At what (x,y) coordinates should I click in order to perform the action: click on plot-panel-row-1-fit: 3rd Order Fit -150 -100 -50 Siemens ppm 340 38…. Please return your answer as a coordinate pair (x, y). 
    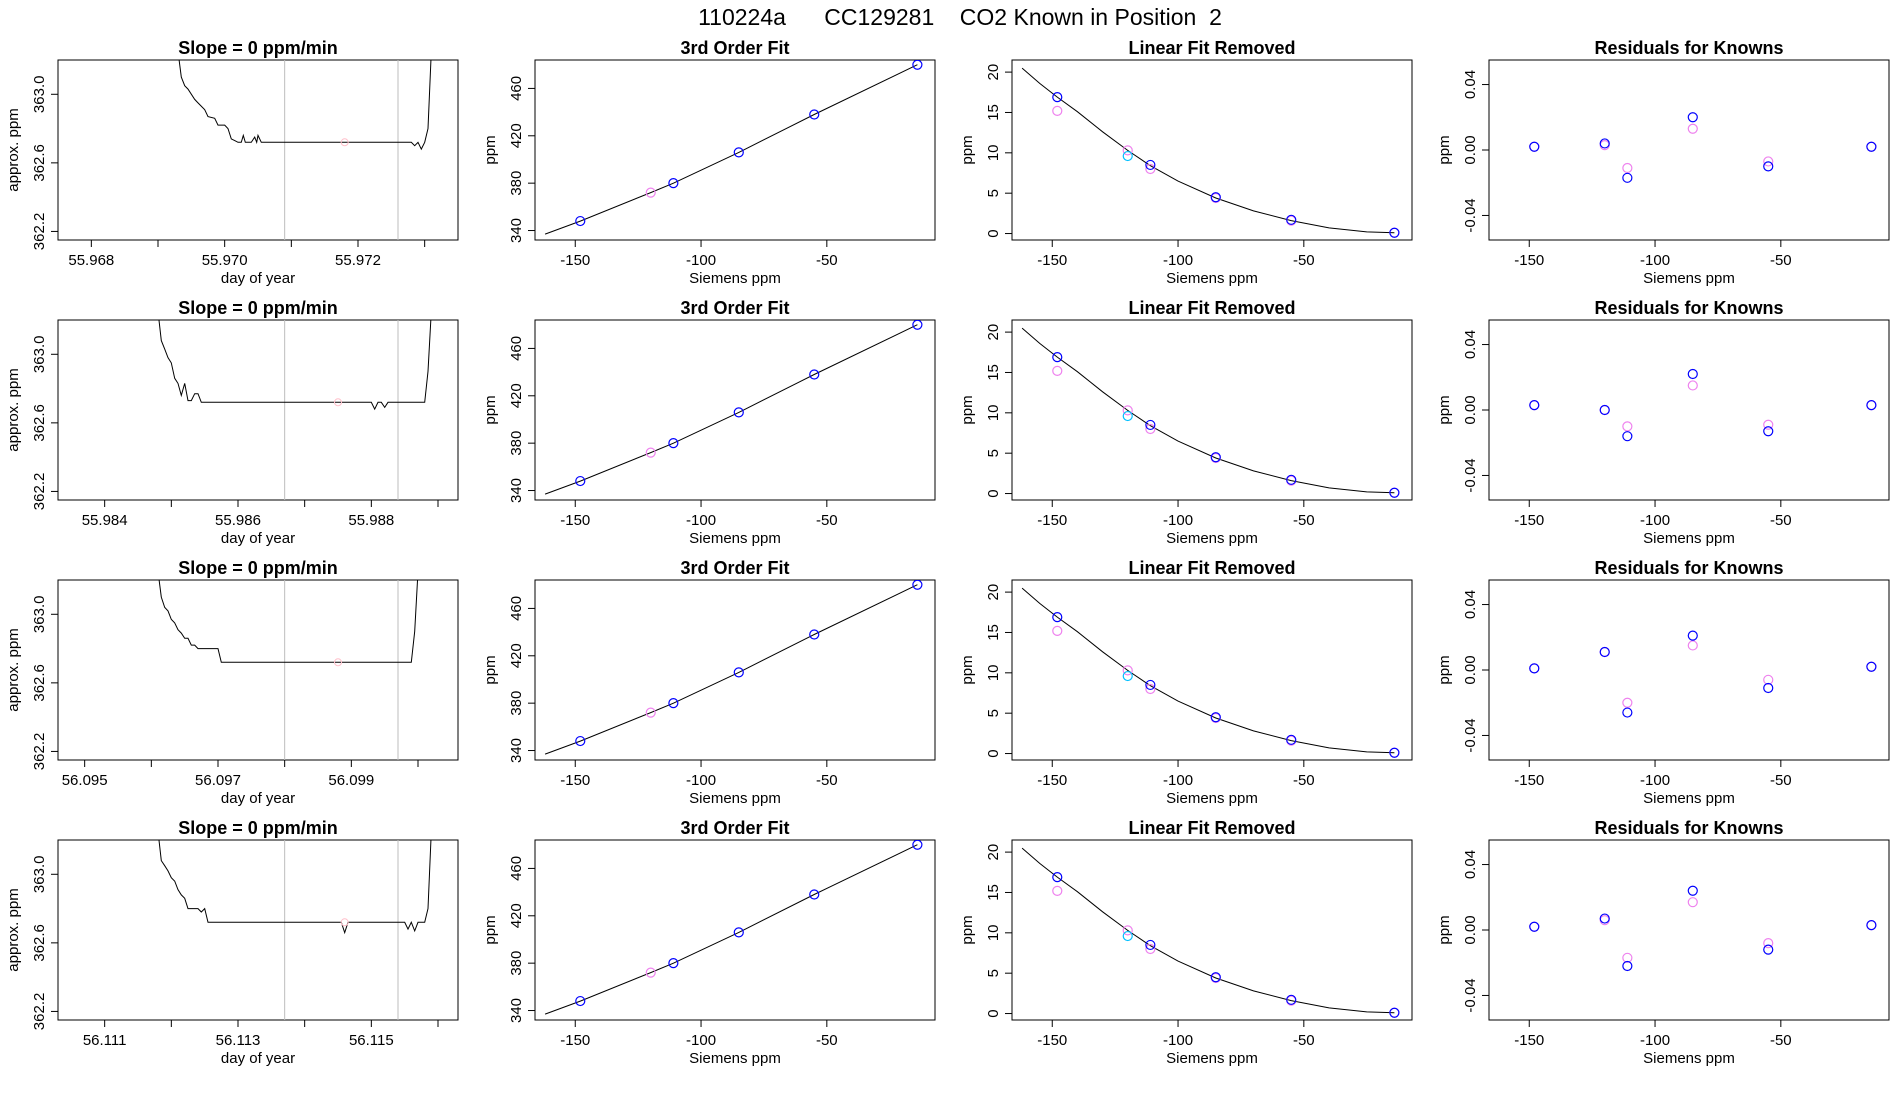
    Looking at the image, I should click on (709, 162).